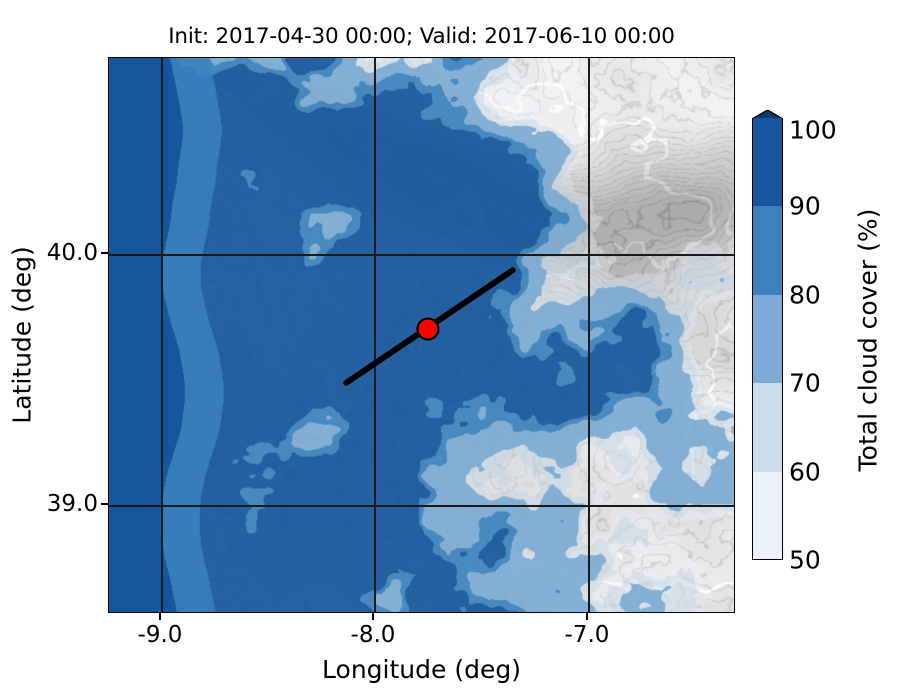 The image size is (900, 700). I want to click on colorbar-tick-90: 90, so click(805, 206).